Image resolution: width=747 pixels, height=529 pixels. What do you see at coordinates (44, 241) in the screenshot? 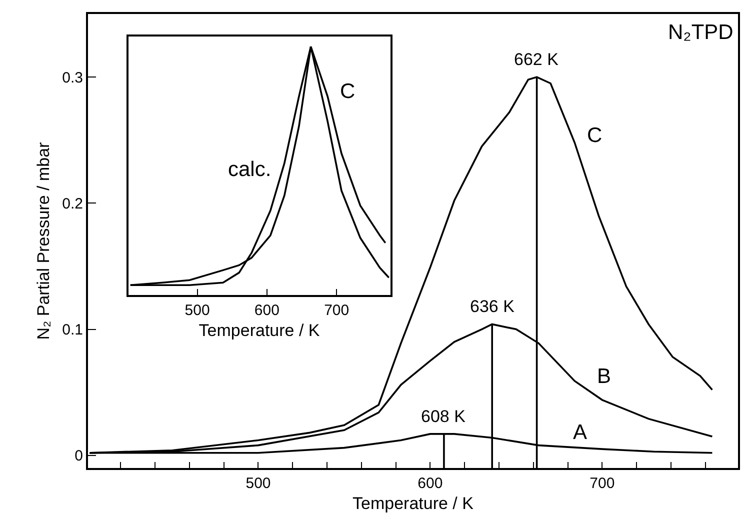
I see `y-axis-title: N₂ Partial Pressure / mbar` at bounding box center [44, 241].